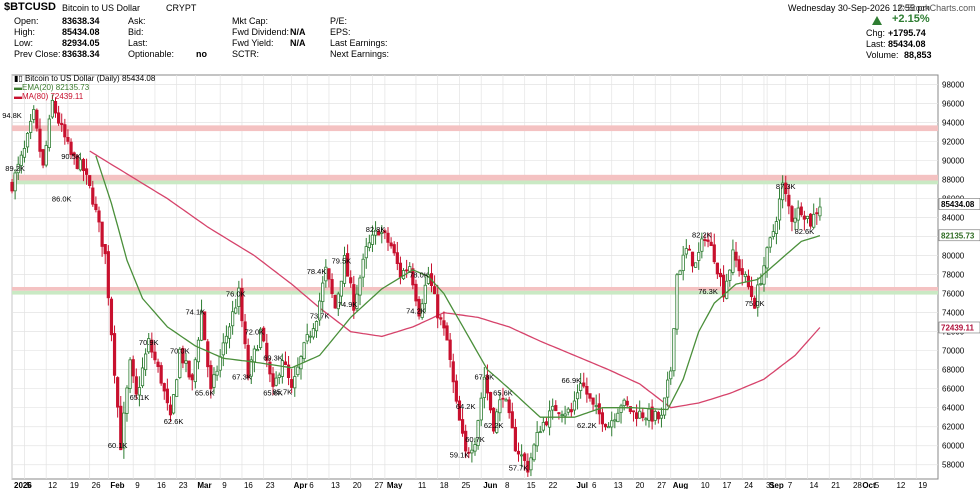 This screenshot has height=489, width=980. I want to click on price-label: 65.6K, so click(503, 392).